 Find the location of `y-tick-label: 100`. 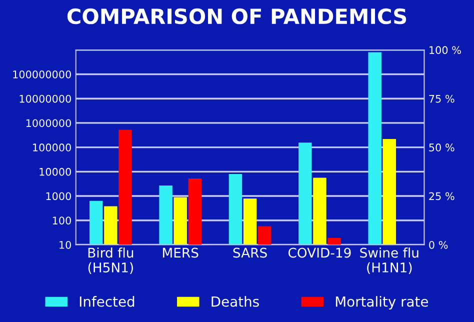

y-tick-label: 100 is located at coordinates (61, 220).